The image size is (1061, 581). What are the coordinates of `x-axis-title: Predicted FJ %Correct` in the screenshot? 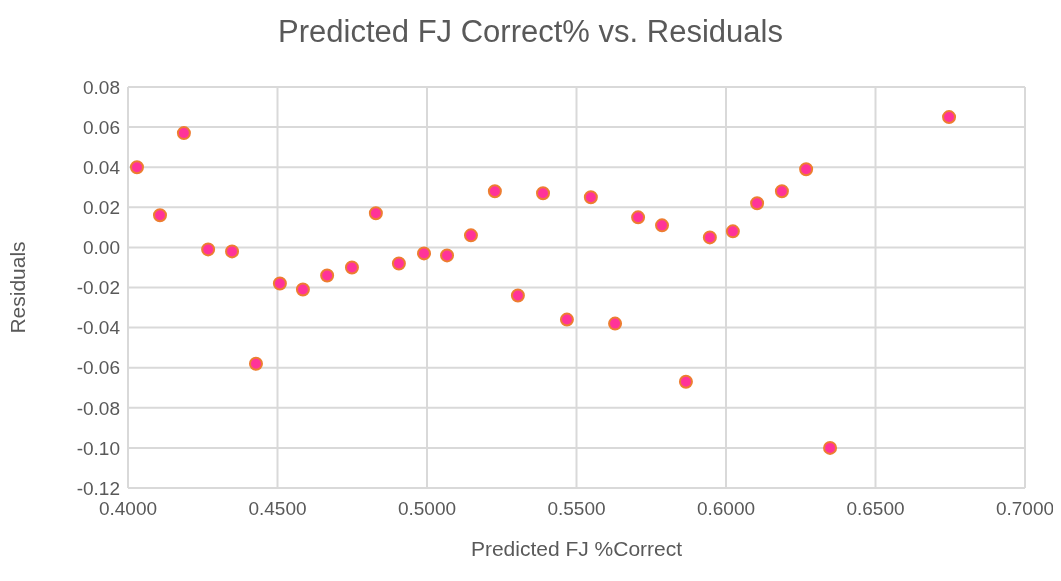 It's located at (576, 548).